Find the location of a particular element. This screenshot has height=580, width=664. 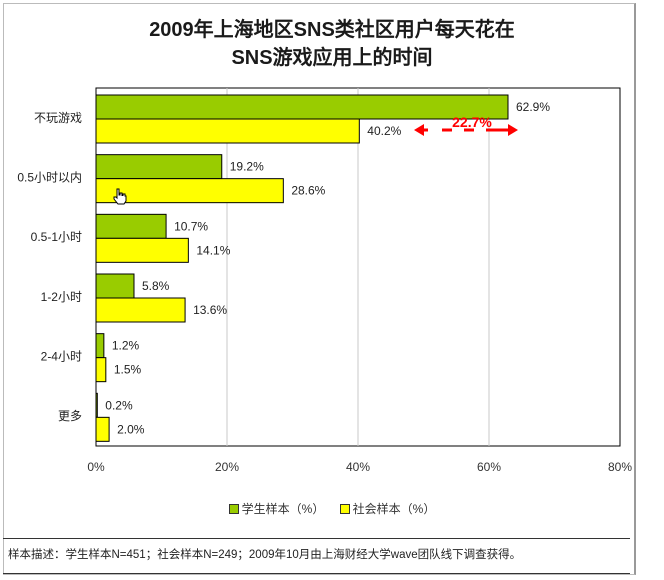

hand-pointer-icon is located at coordinates (120, 196).